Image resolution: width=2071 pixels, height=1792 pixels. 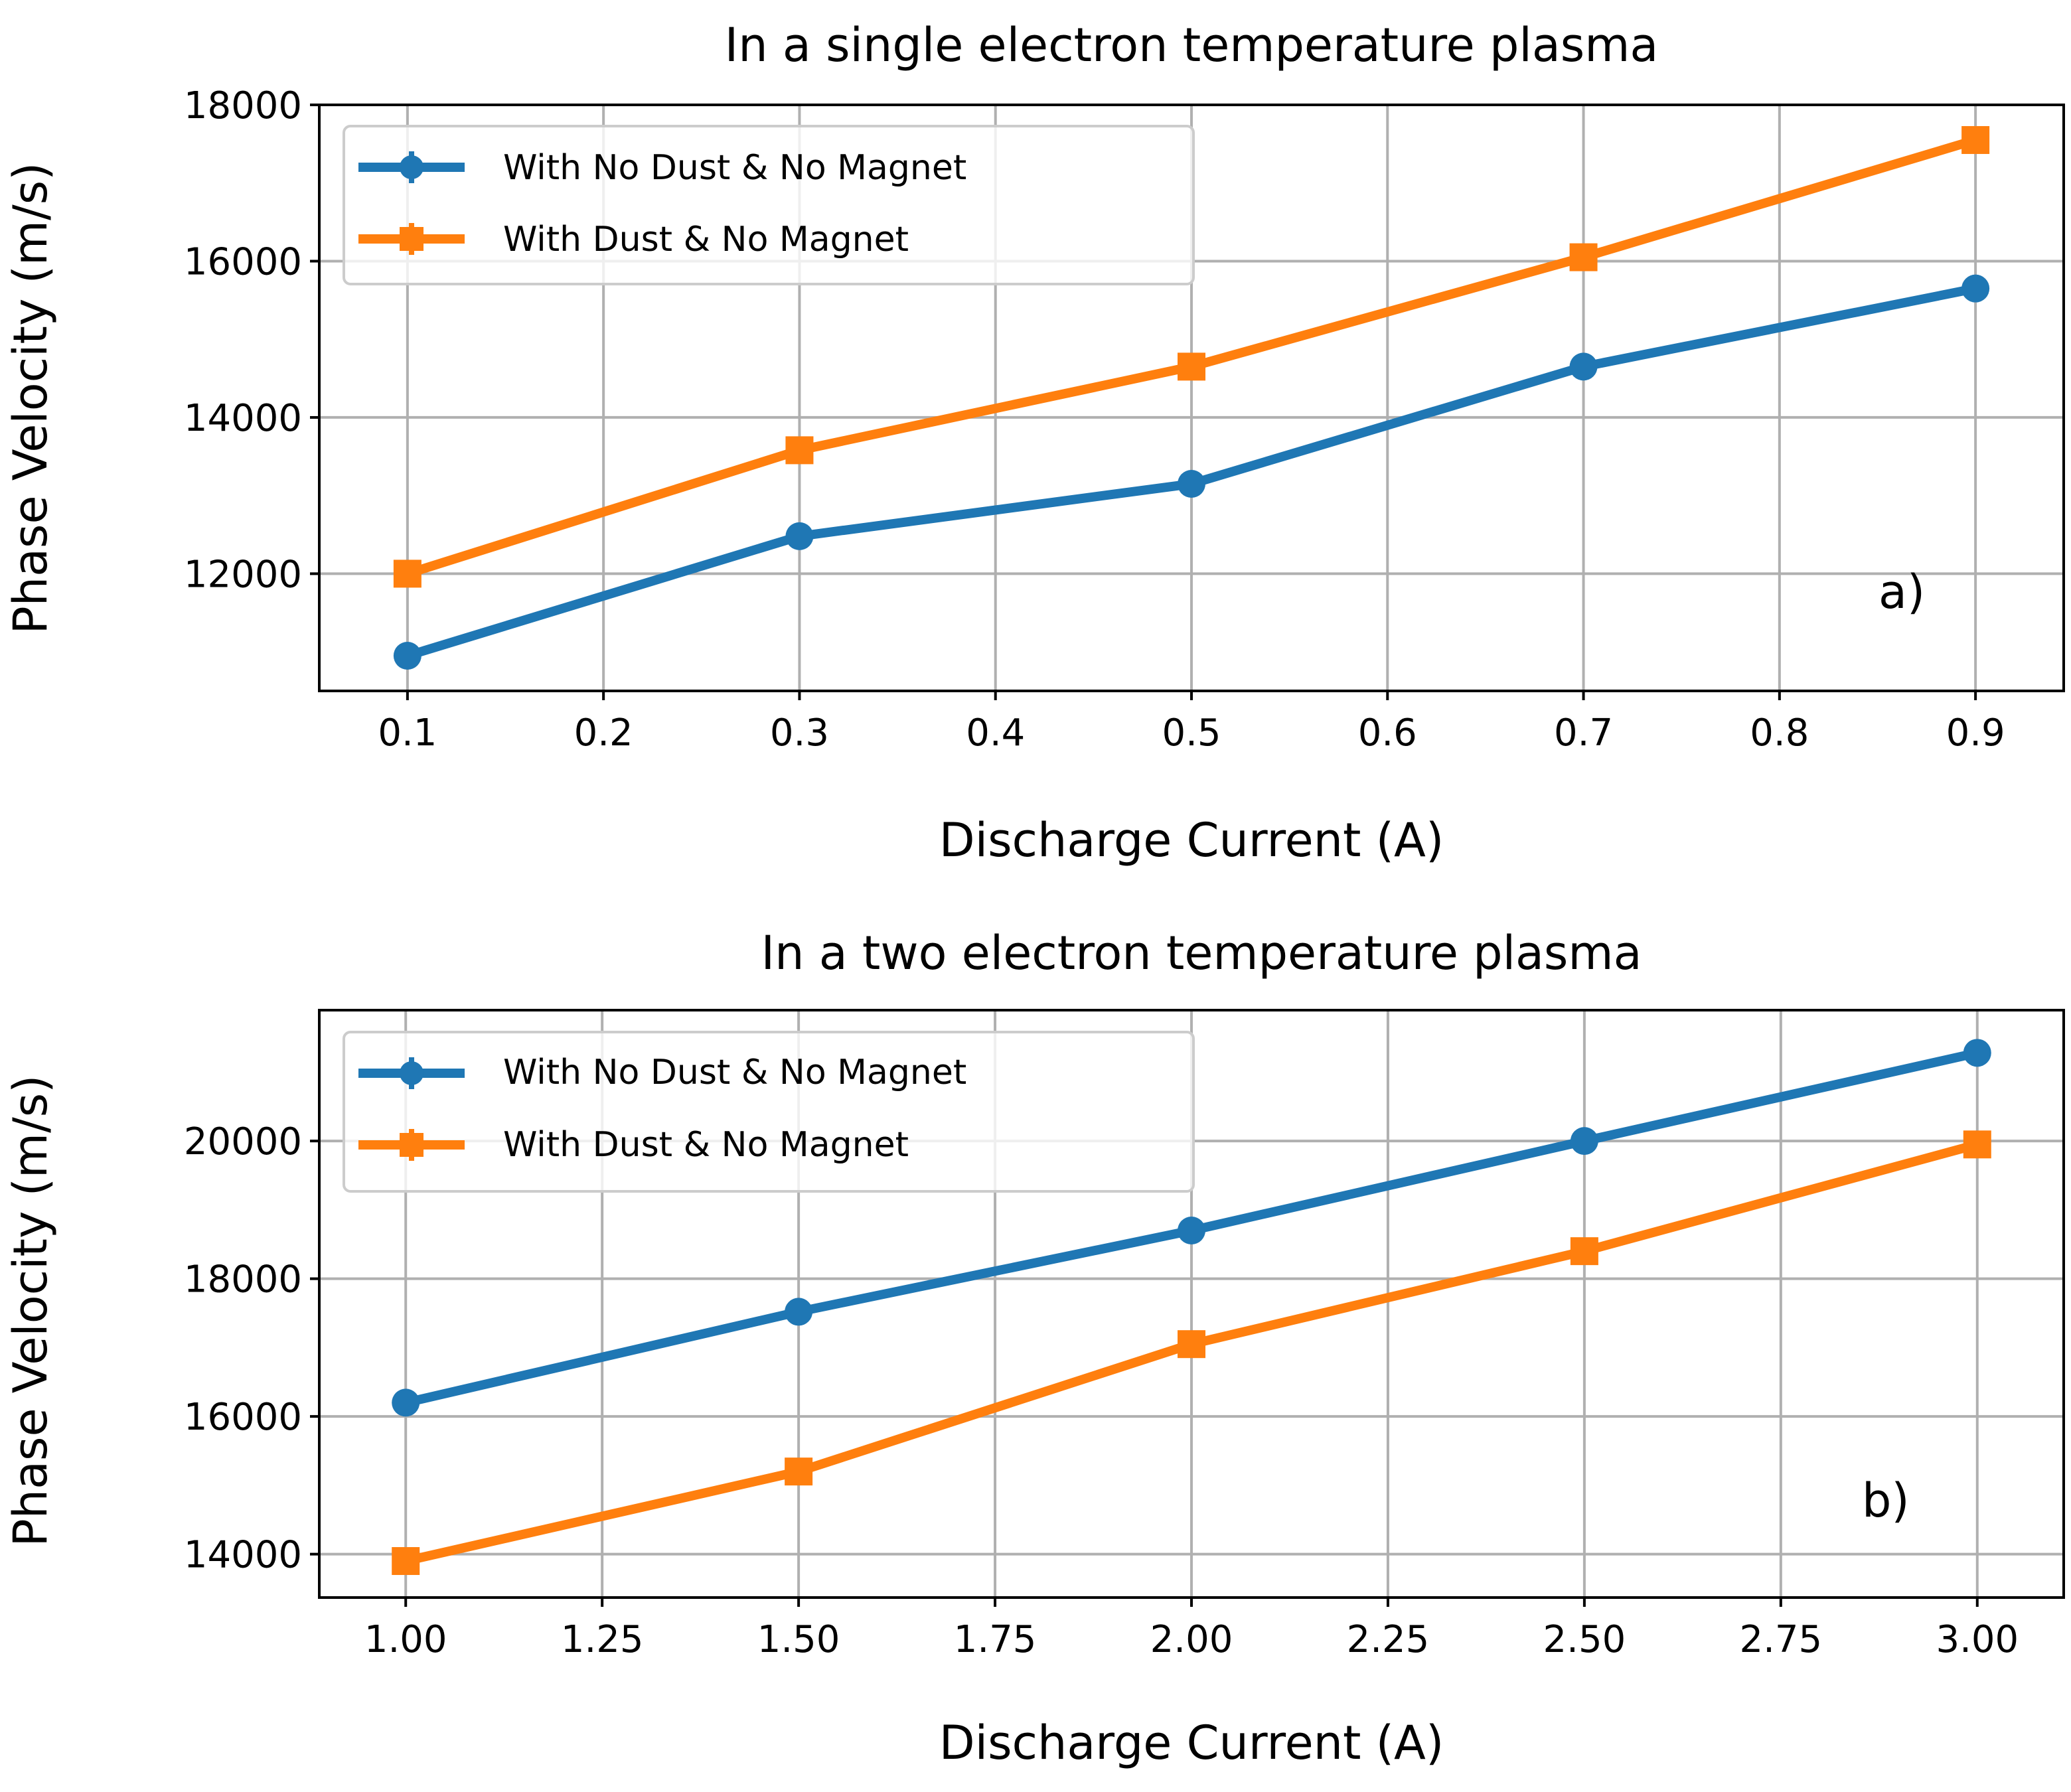 What do you see at coordinates (407, 733) in the screenshot?
I see `x-tick-label: 0.1` at bounding box center [407, 733].